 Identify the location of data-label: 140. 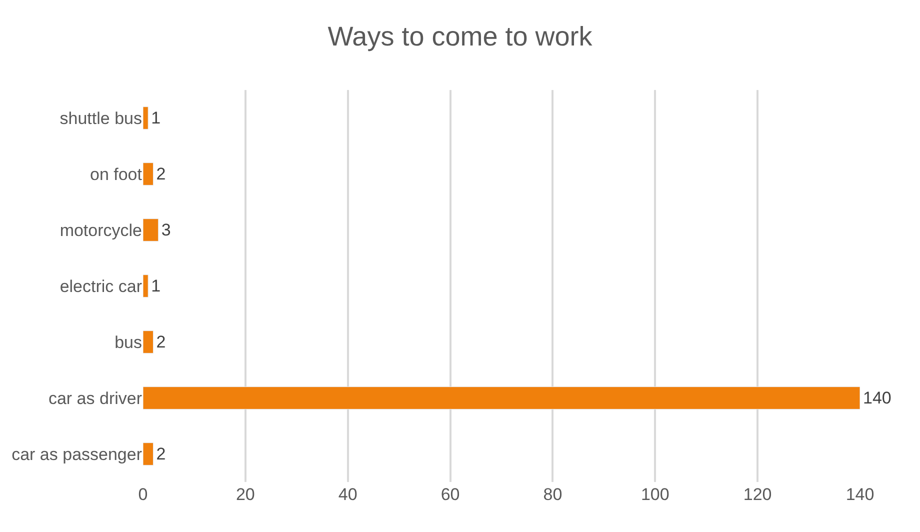
(877, 398).